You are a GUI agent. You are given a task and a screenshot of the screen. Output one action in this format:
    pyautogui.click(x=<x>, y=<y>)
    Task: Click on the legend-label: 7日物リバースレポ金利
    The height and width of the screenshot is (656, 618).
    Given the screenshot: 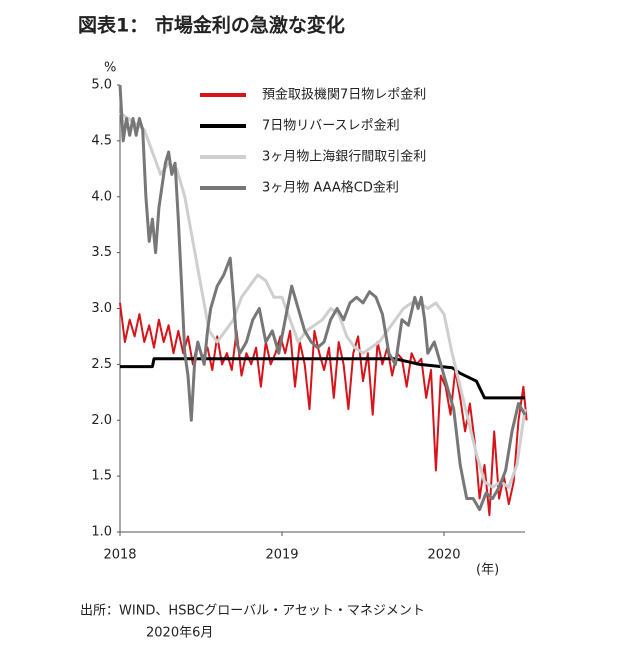 What is the action you would take?
    pyautogui.click(x=331, y=126)
    